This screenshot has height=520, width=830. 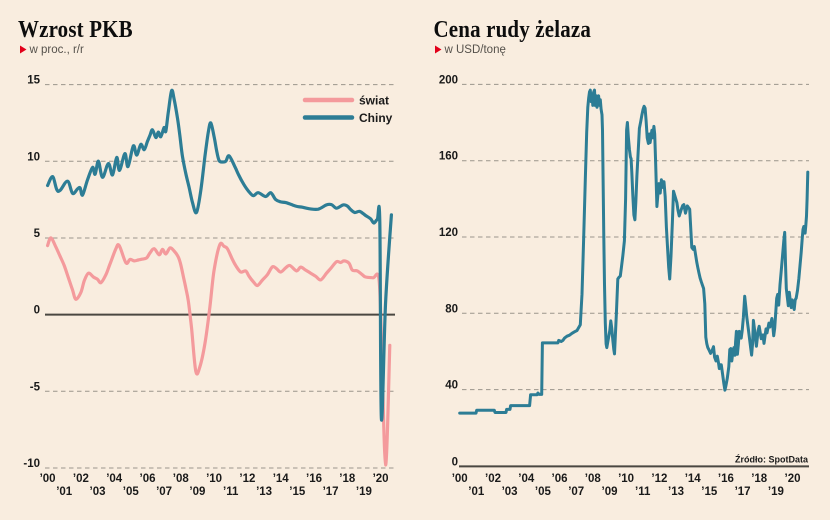 What do you see at coordinates (31, 464) in the screenshot?
I see `svg-text: -10` at bounding box center [31, 464].